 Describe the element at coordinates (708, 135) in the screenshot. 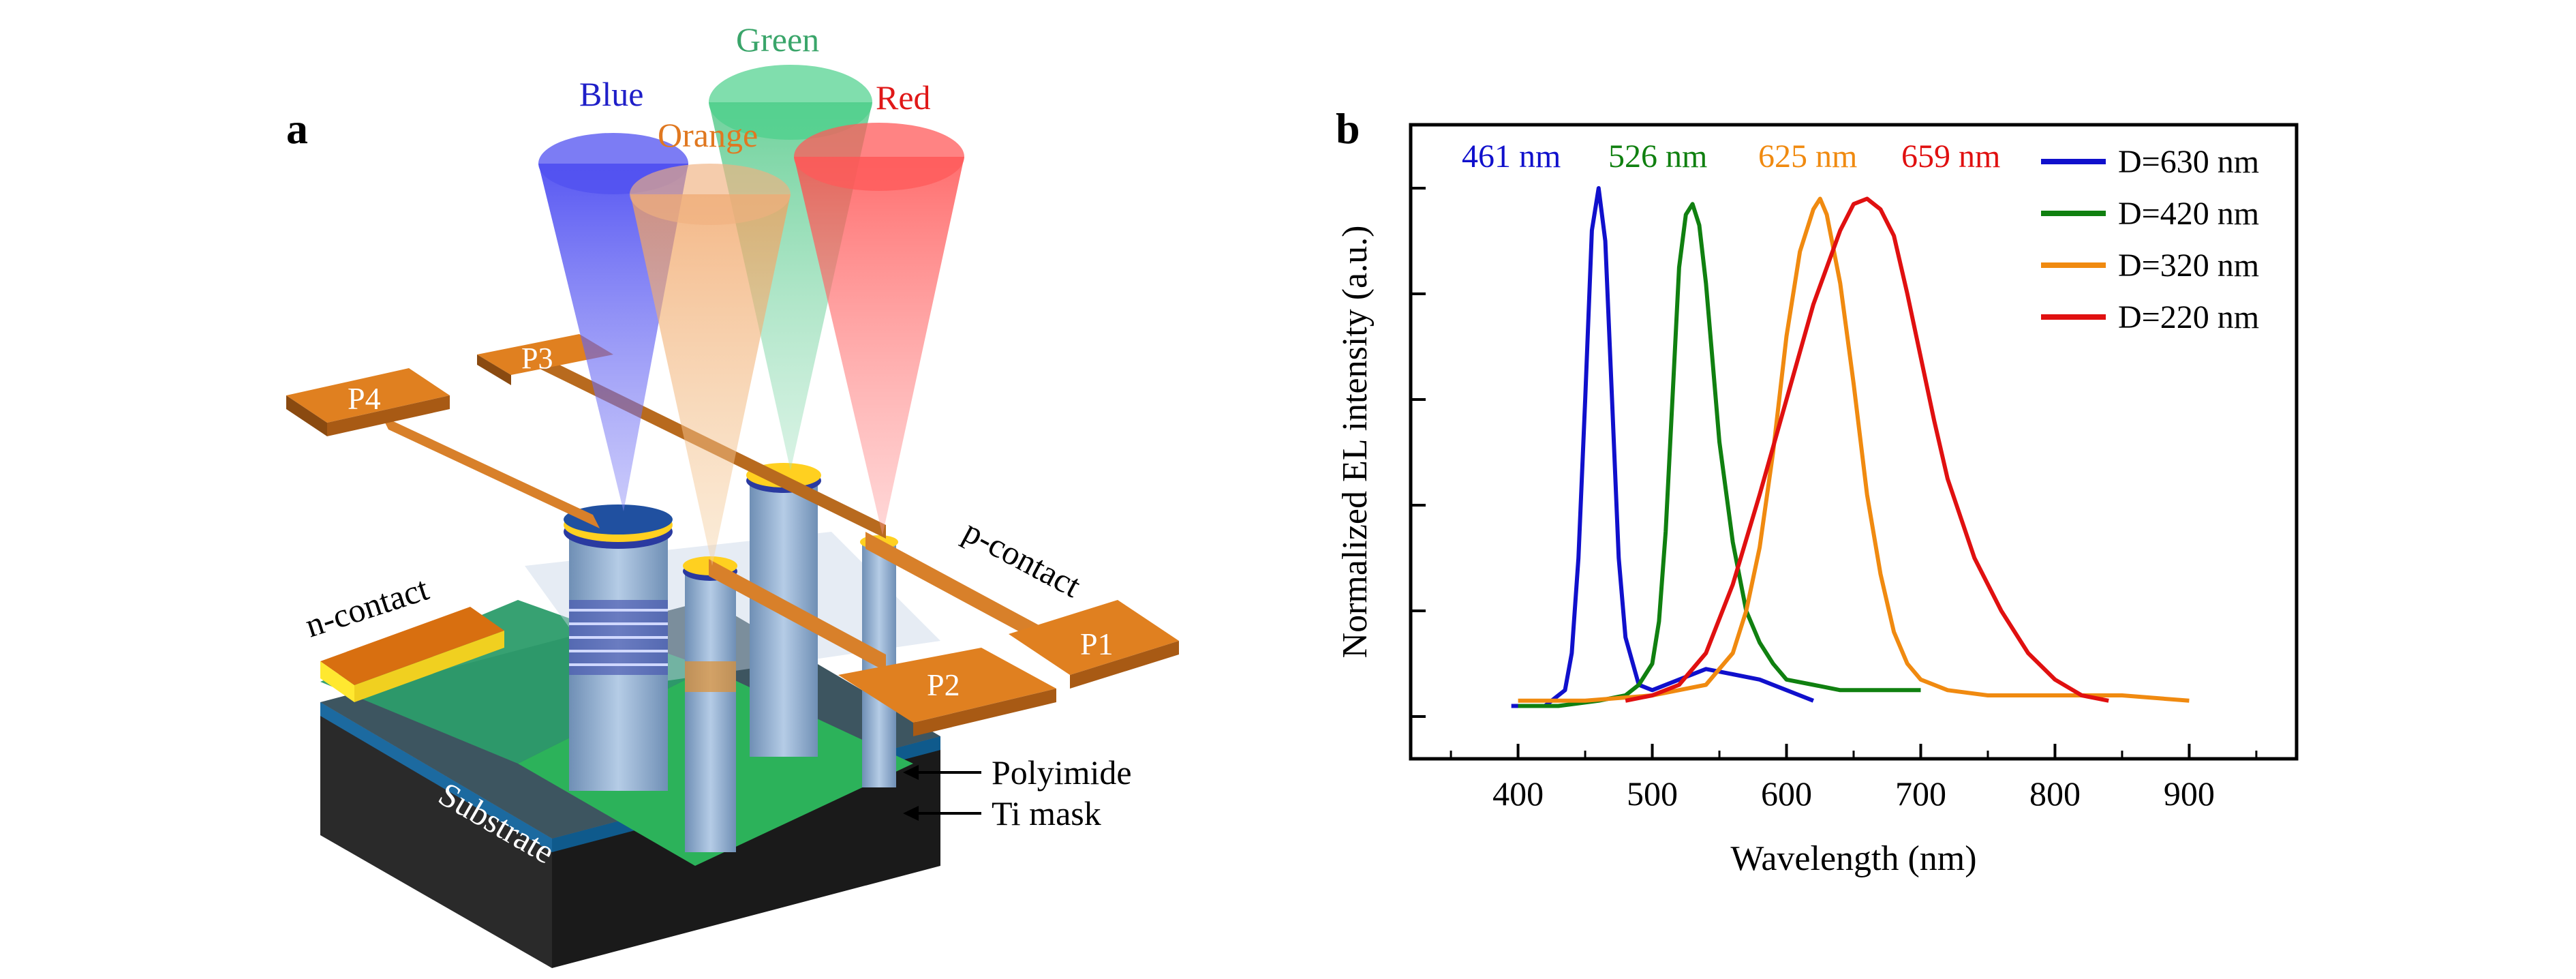

I see `beam-label-orange: Orange` at that location.